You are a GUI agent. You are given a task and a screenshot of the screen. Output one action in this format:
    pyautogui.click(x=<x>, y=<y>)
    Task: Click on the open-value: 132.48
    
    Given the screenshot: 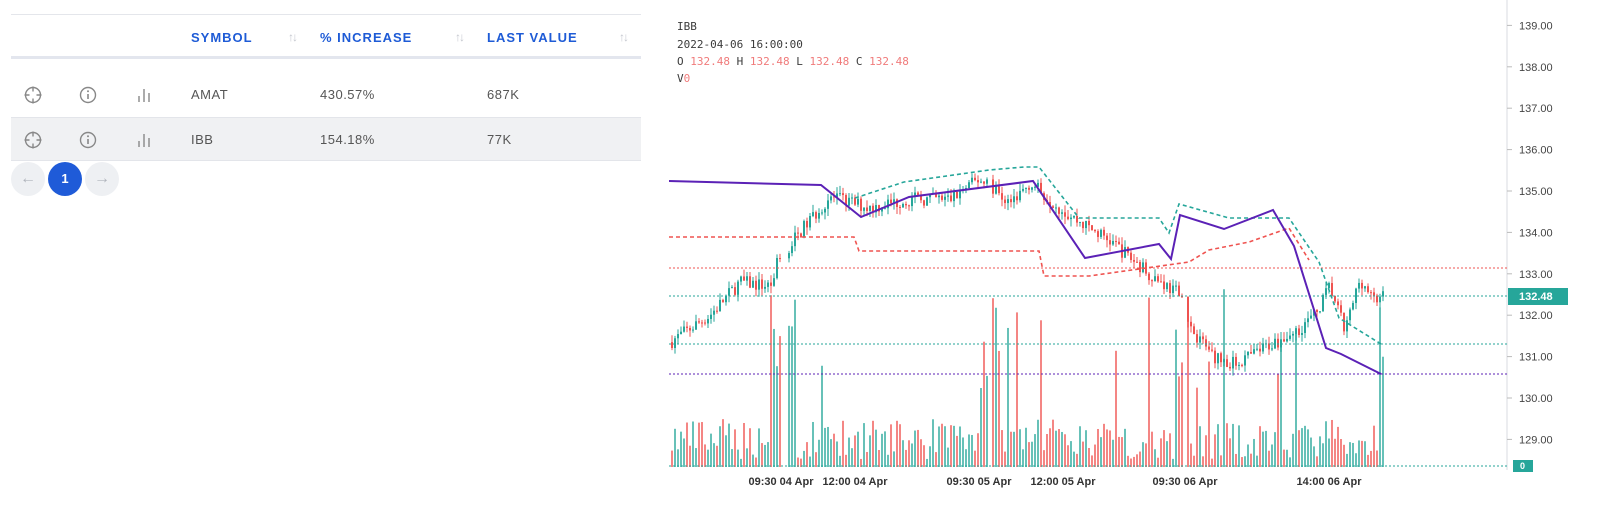 What is the action you would take?
    pyautogui.click(x=710, y=61)
    